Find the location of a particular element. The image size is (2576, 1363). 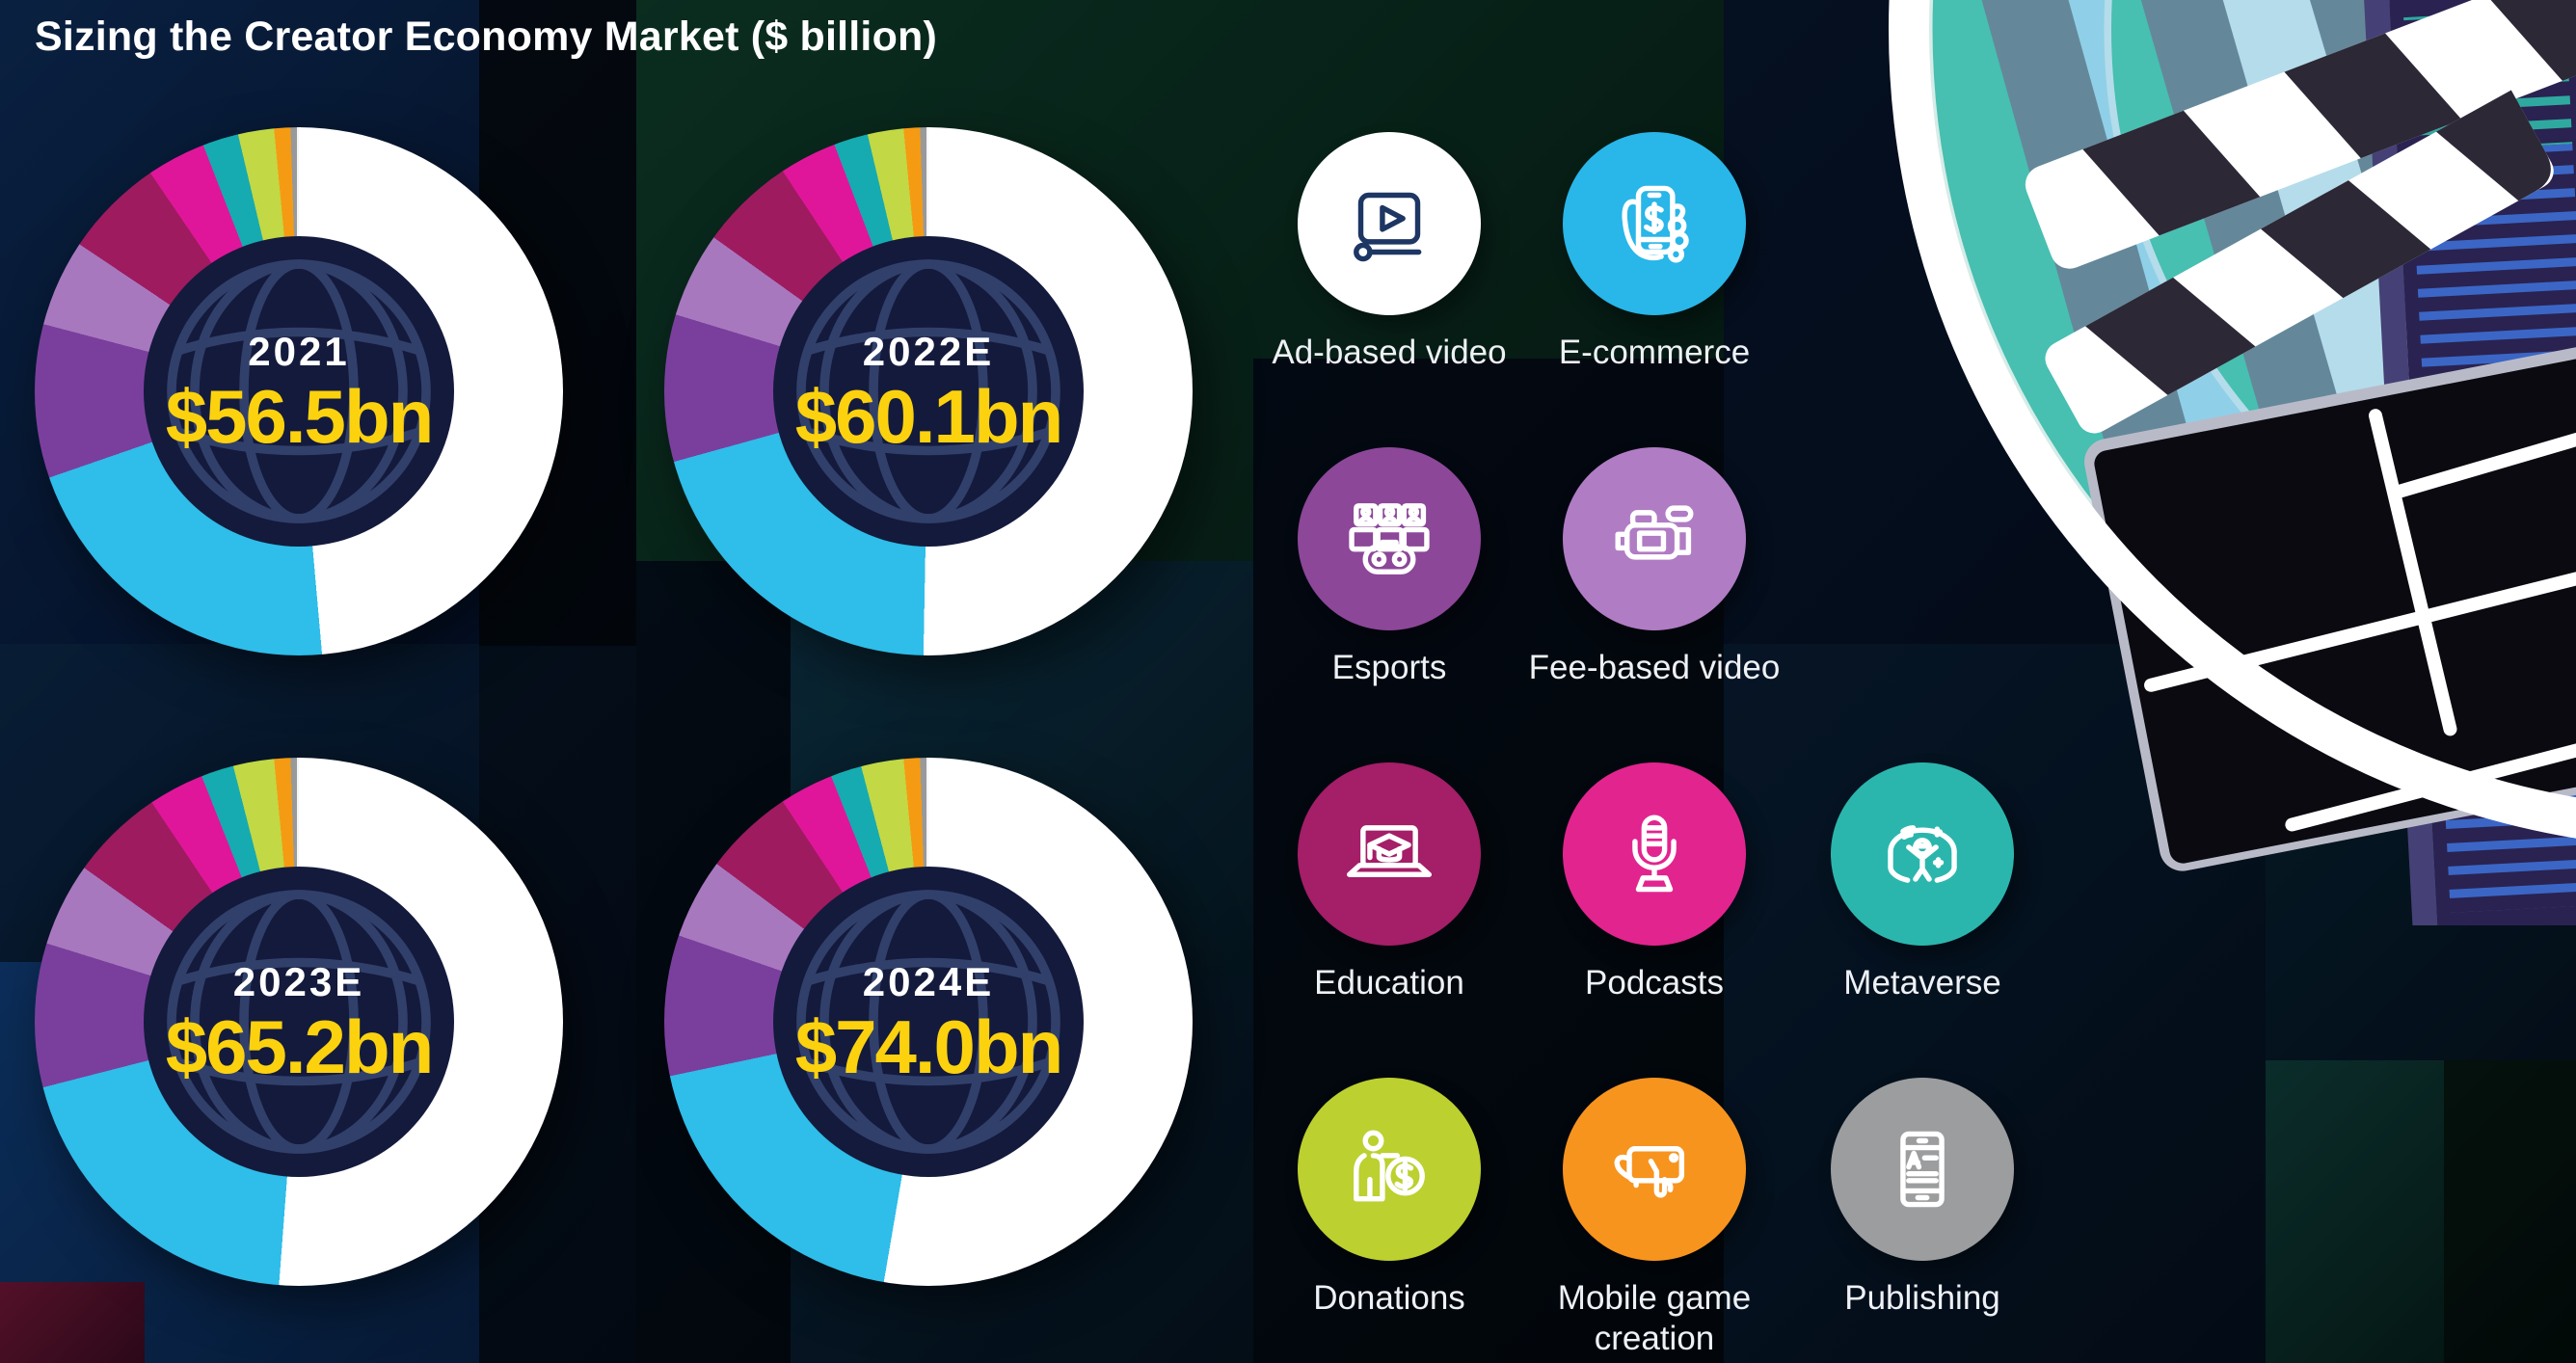

legend-item-donations: Donations is located at coordinates (1389, 1198).